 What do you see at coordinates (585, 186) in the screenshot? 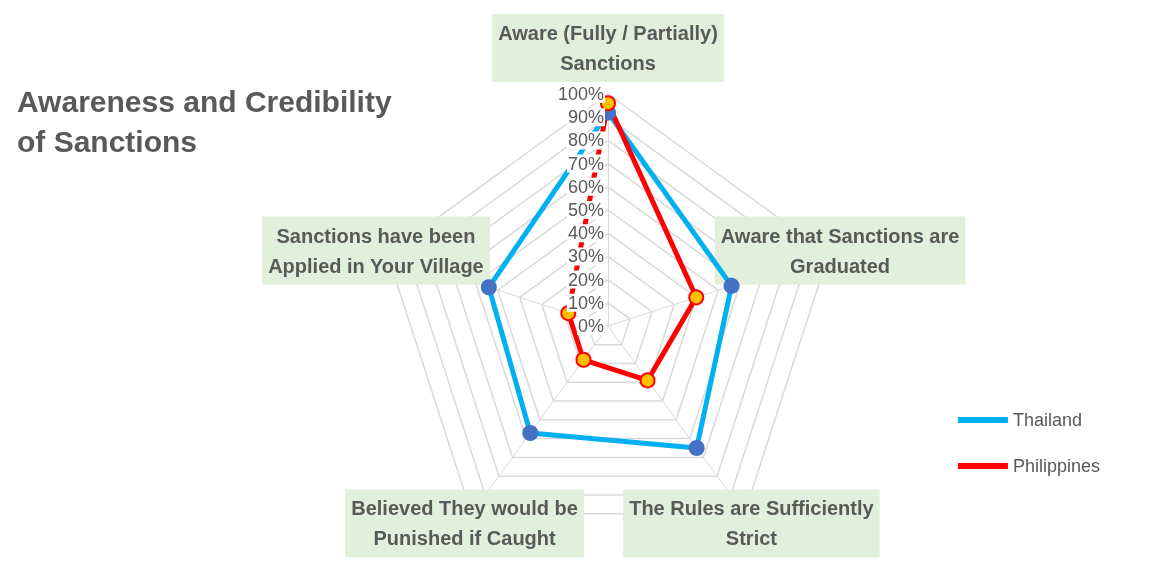
I see `y-tick-label: 60%` at bounding box center [585, 186].